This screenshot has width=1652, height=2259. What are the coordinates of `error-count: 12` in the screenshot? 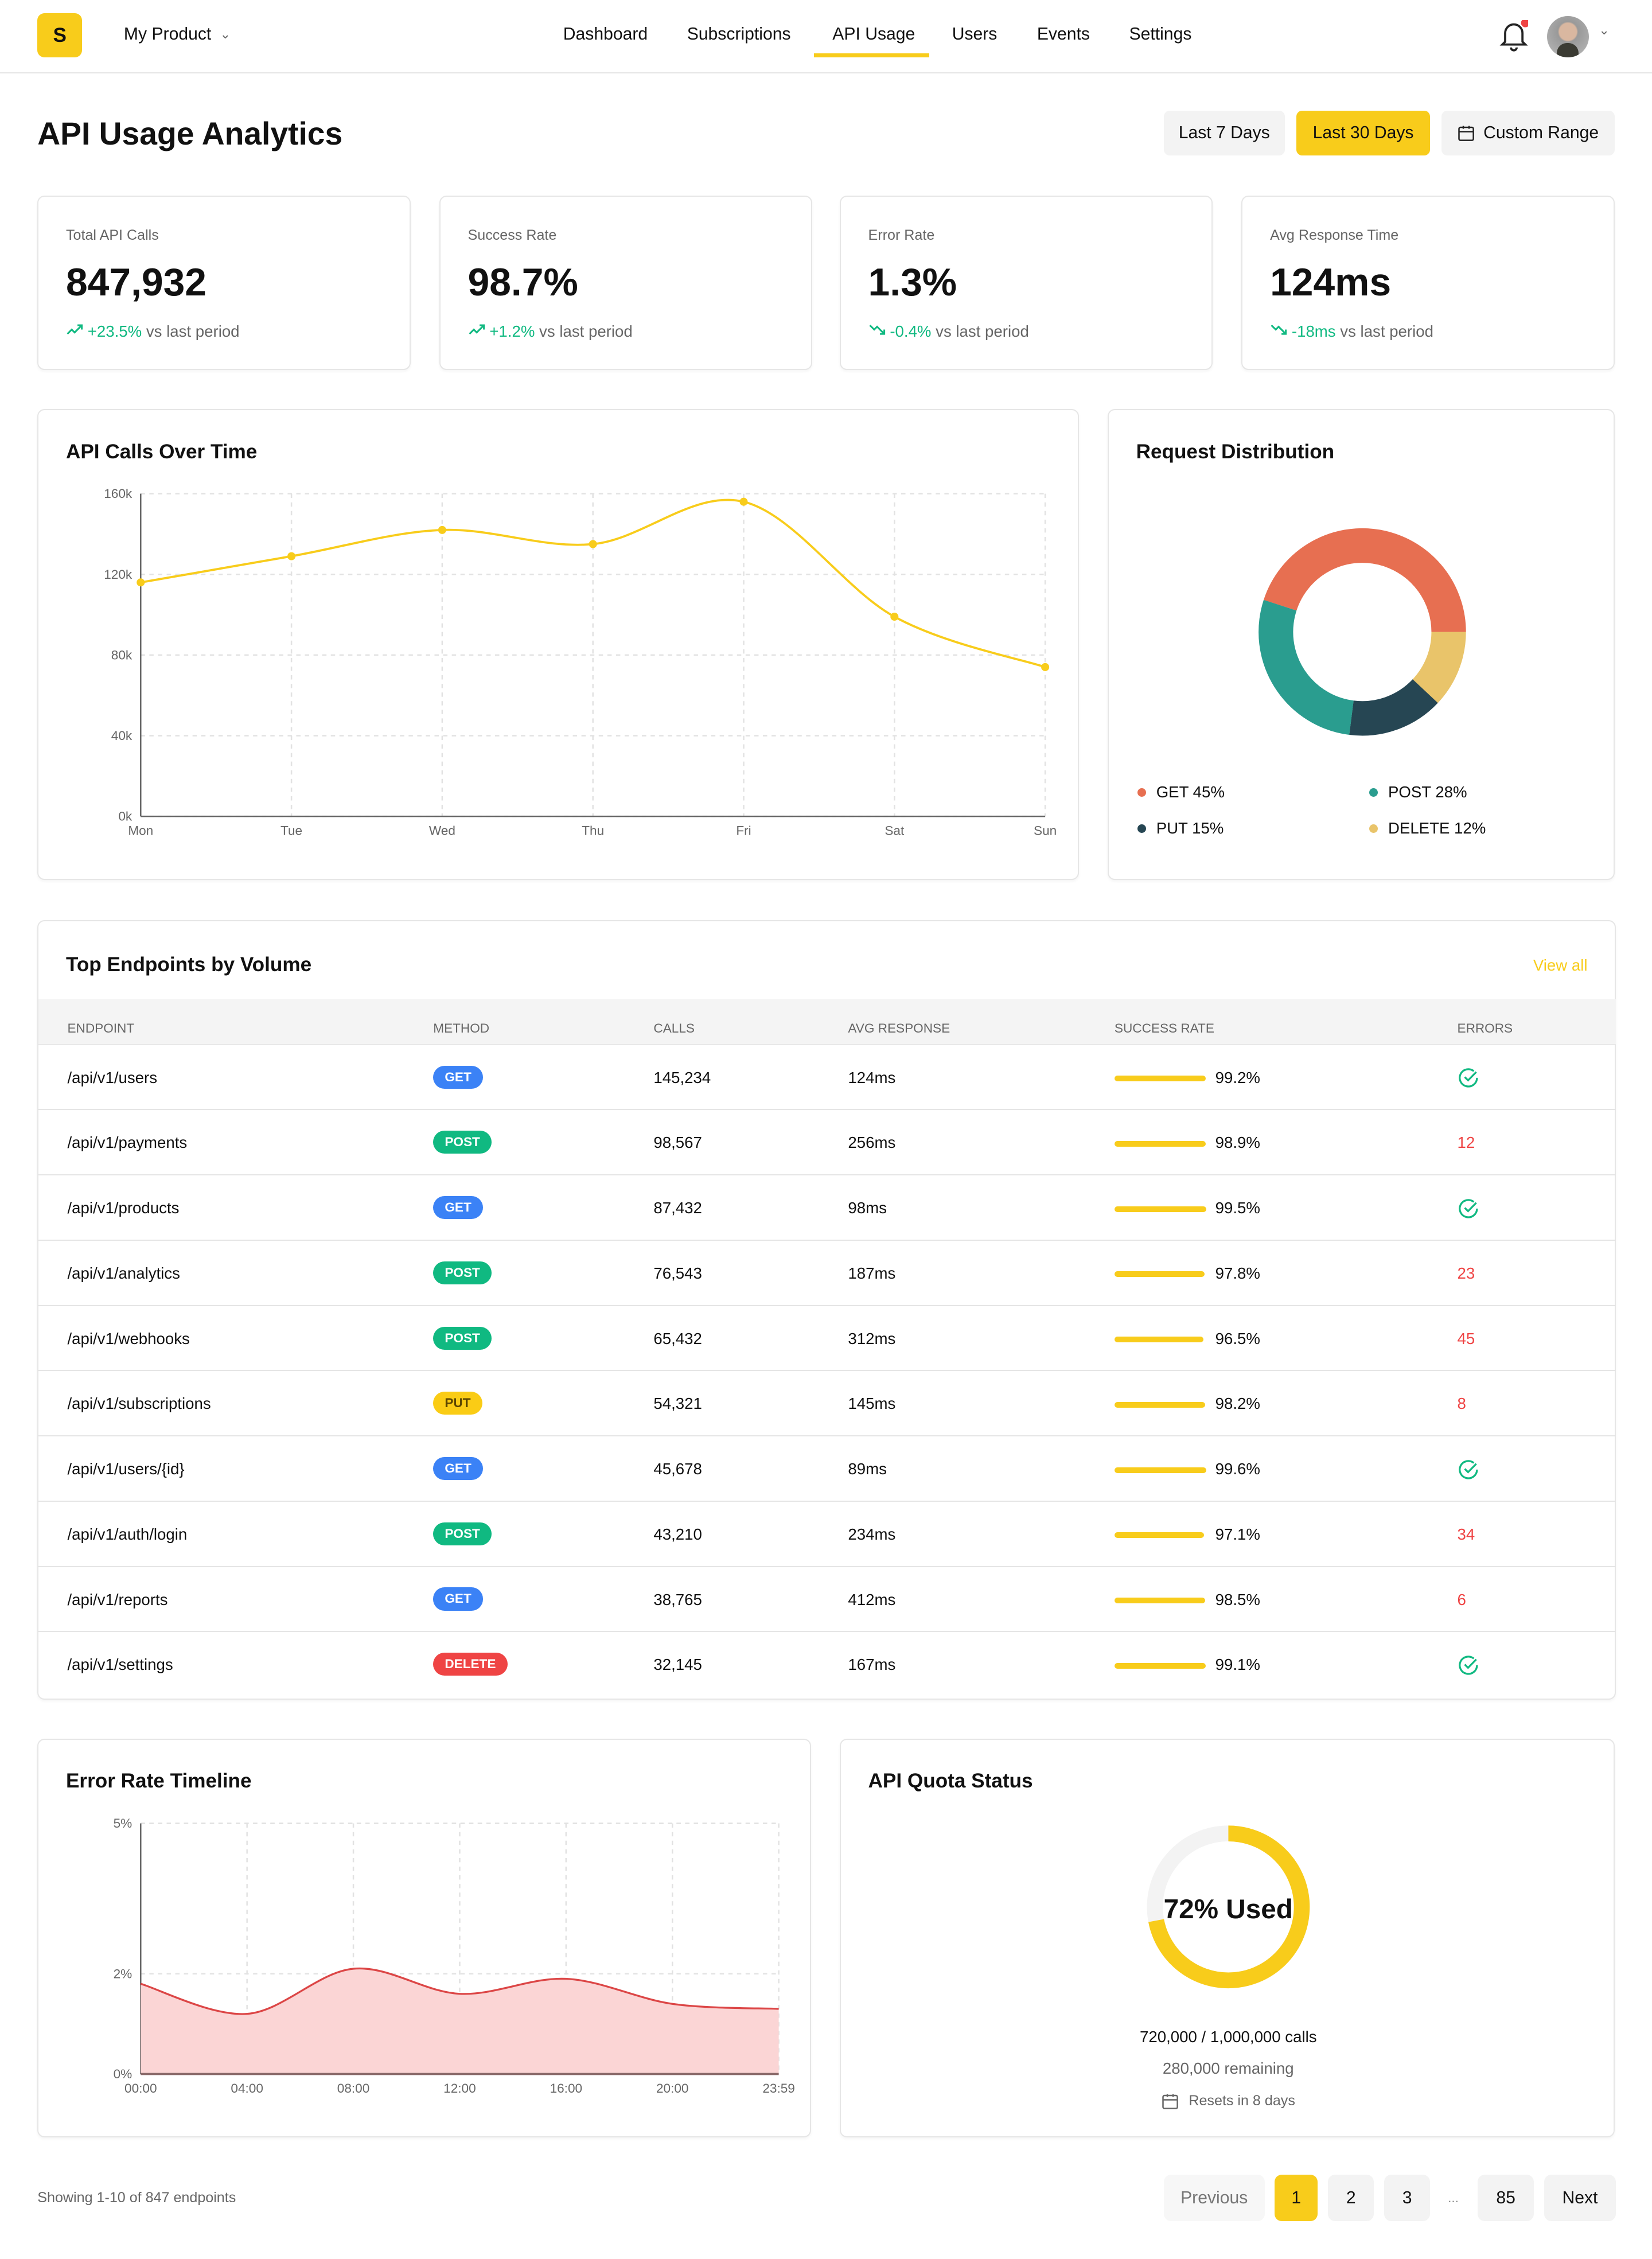 It's located at (1466, 1143).